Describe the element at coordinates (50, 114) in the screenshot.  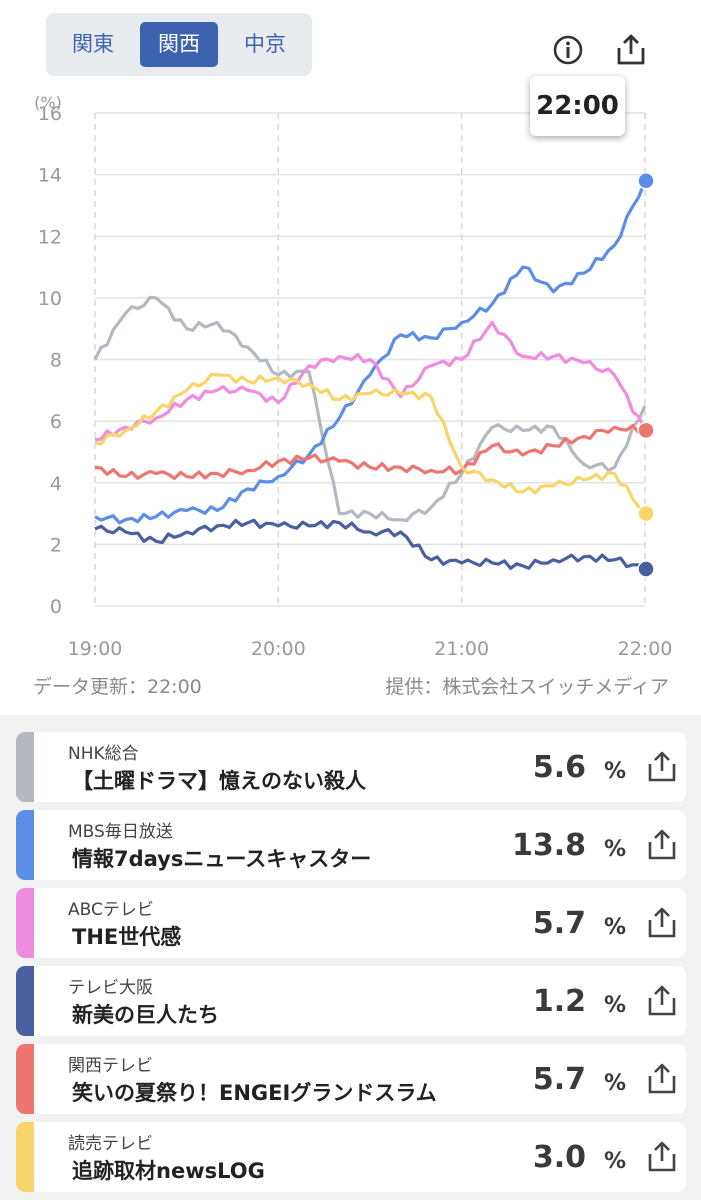
I see `y-tick-label: 16` at that location.